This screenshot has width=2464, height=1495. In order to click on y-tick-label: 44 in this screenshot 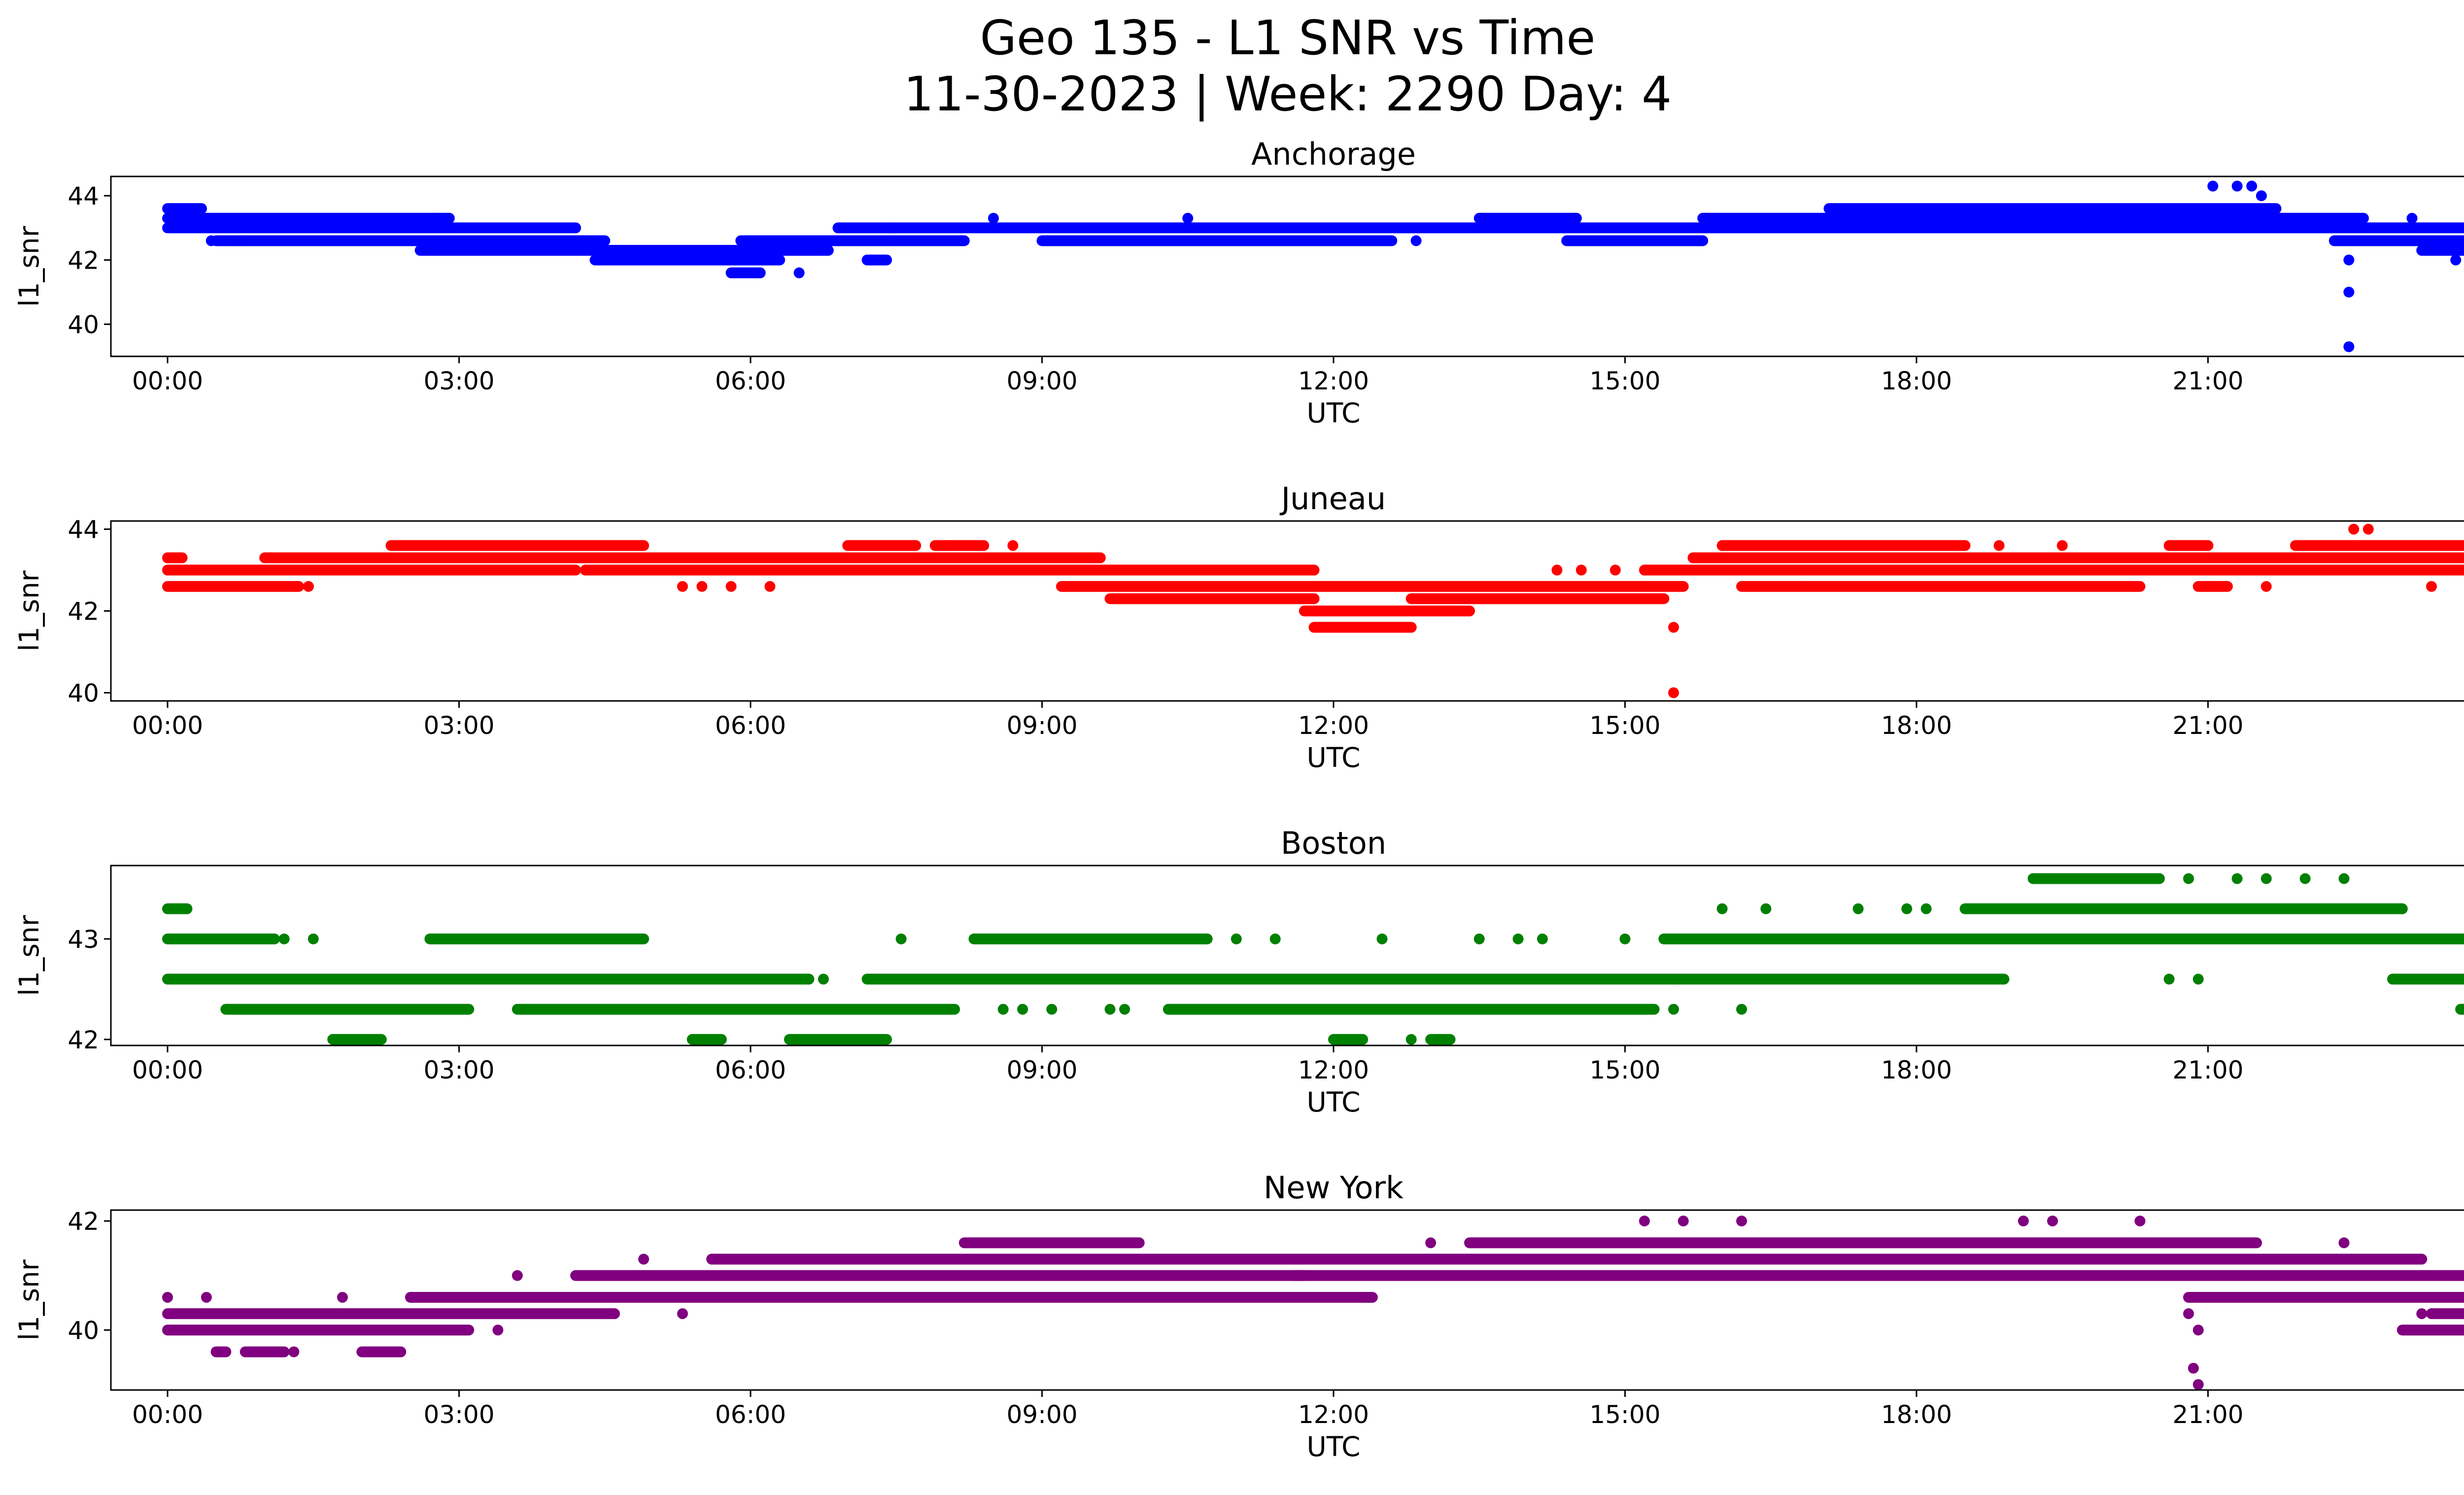, I will do `click(83, 530)`.